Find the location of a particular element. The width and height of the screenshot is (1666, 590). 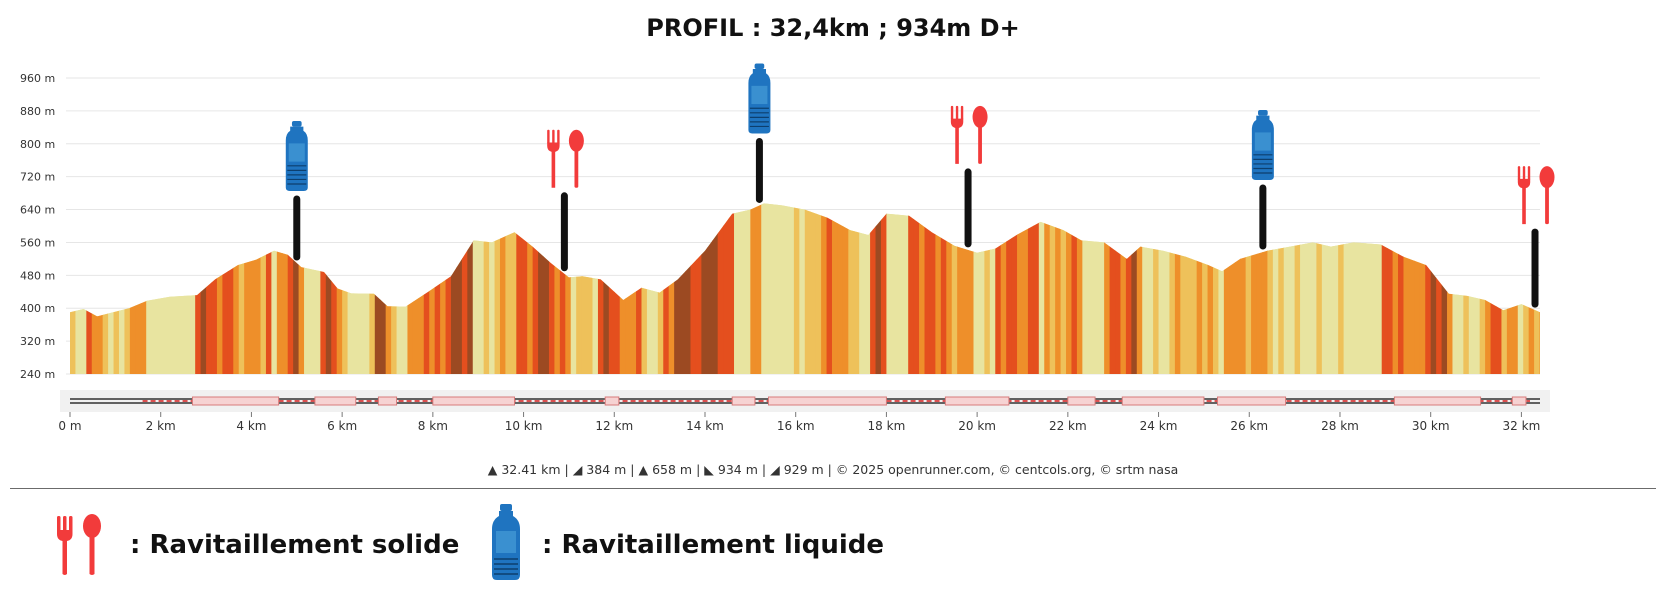

x-tick-label: 32 km is located at coordinates (1522, 426).